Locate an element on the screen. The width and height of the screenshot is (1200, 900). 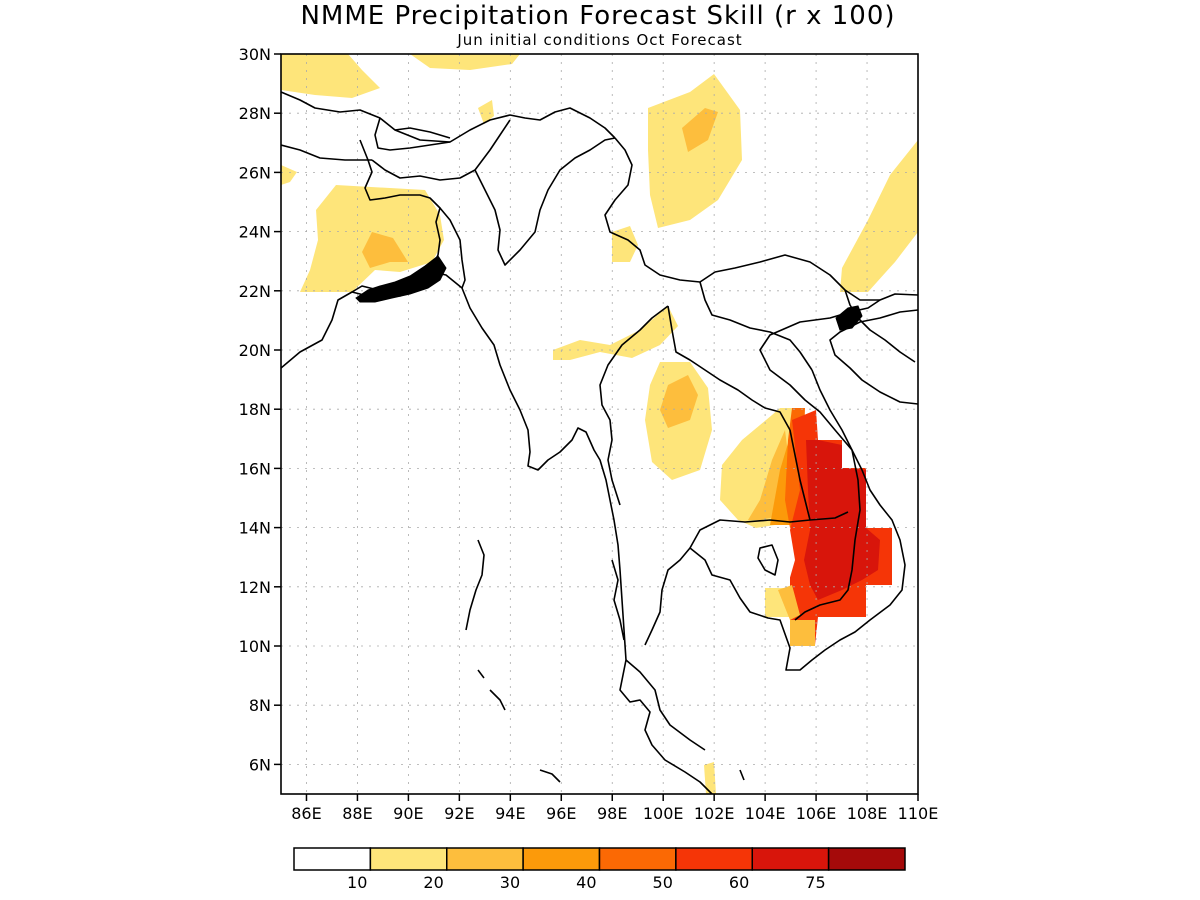
colorbar-label: 40 is located at coordinates (586, 882).